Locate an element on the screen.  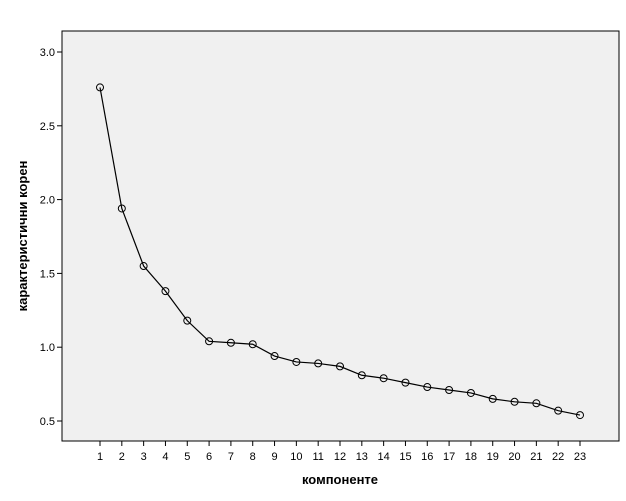
x-tick-label: 6 is located at coordinates (209, 457).